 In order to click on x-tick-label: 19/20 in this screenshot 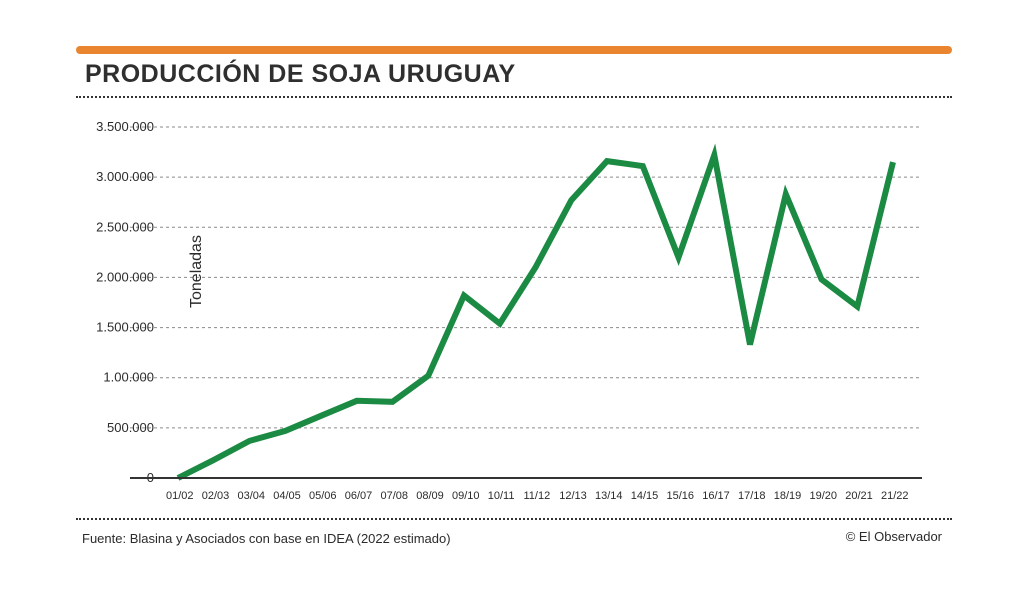, I will do `click(824, 496)`.